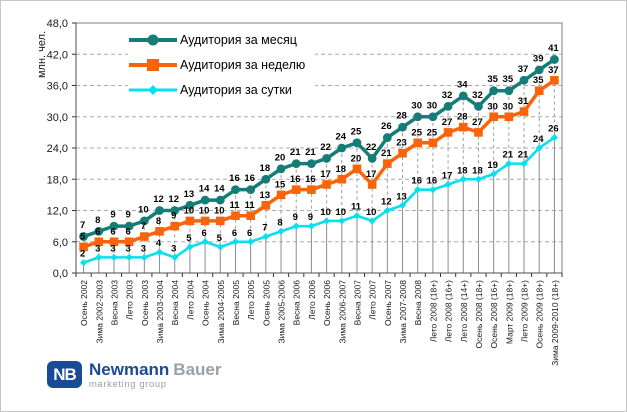  Describe the element at coordinates (216, 64) in the screenshot. I see `legend-item-1: Аудитория за неделю` at that location.